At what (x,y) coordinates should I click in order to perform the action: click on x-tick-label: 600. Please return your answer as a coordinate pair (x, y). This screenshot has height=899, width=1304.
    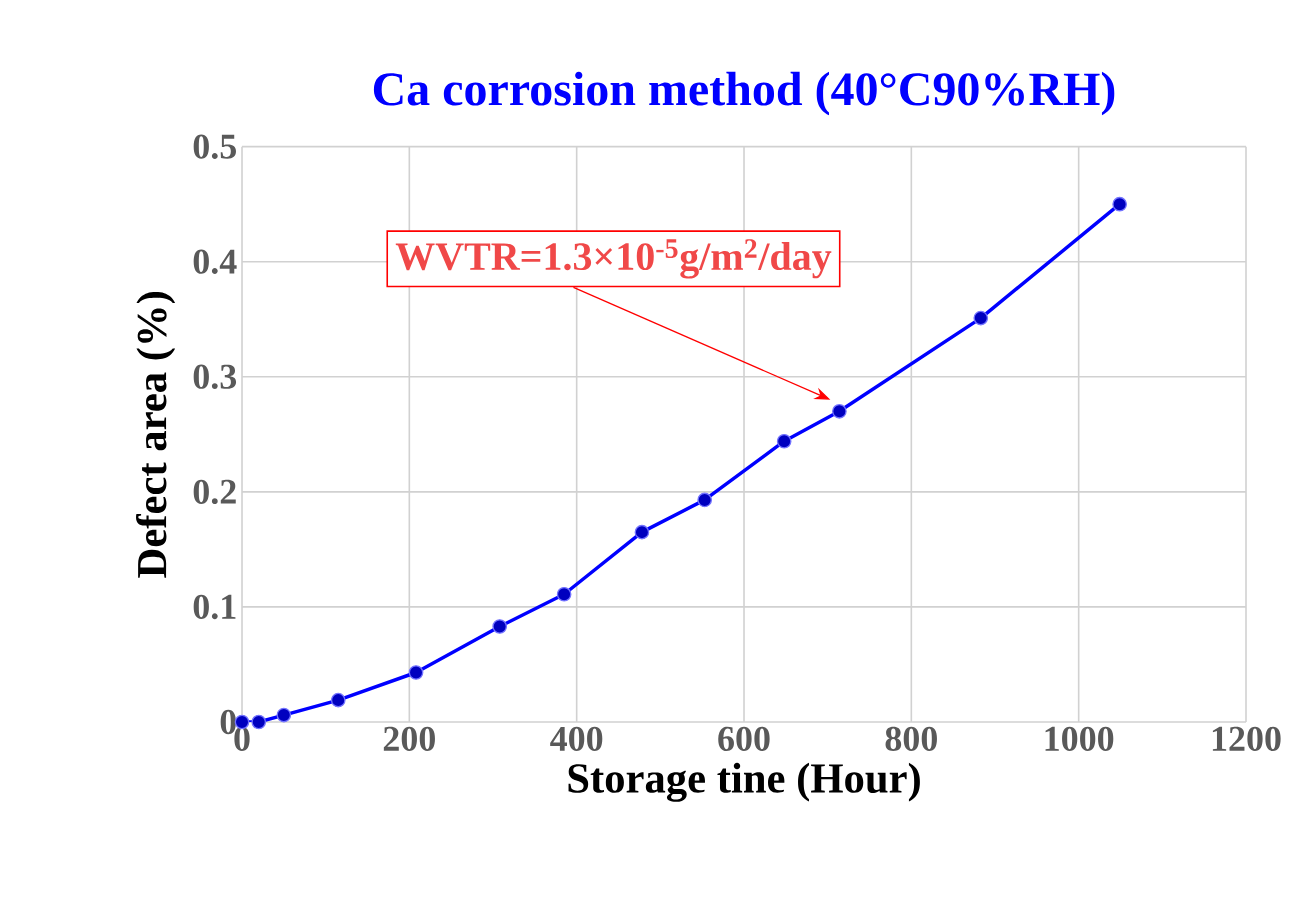
    Looking at the image, I should click on (744, 738).